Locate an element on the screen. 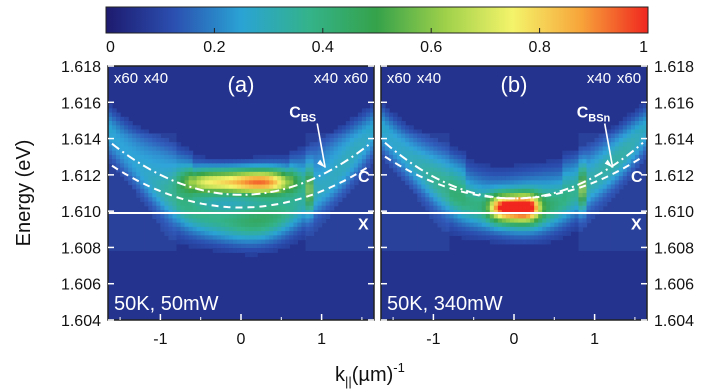  condition-label: 50K, 50mW is located at coordinates (166, 304).